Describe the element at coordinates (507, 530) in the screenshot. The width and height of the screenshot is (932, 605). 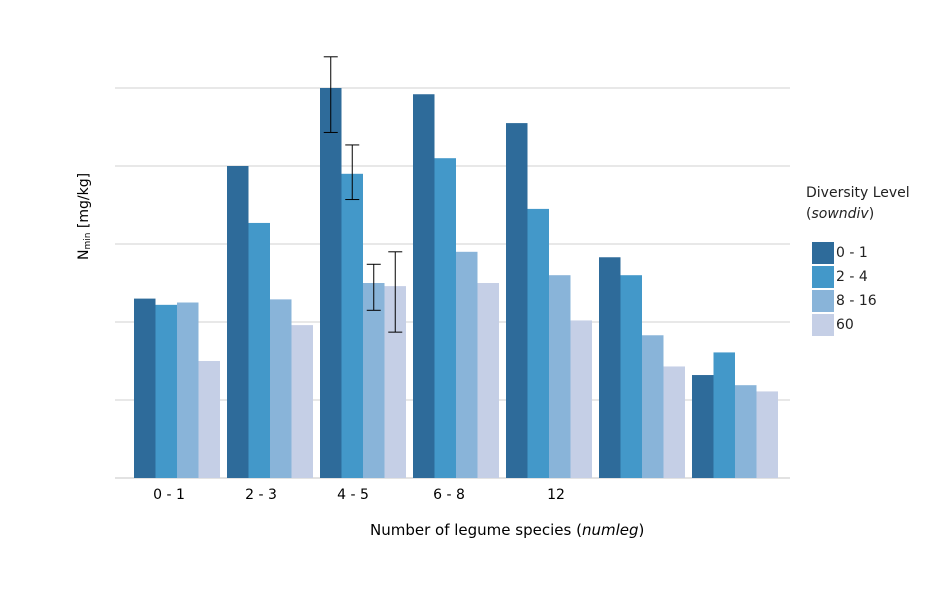
I see `x-axis-label: Number of legume species (numleg)` at that location.